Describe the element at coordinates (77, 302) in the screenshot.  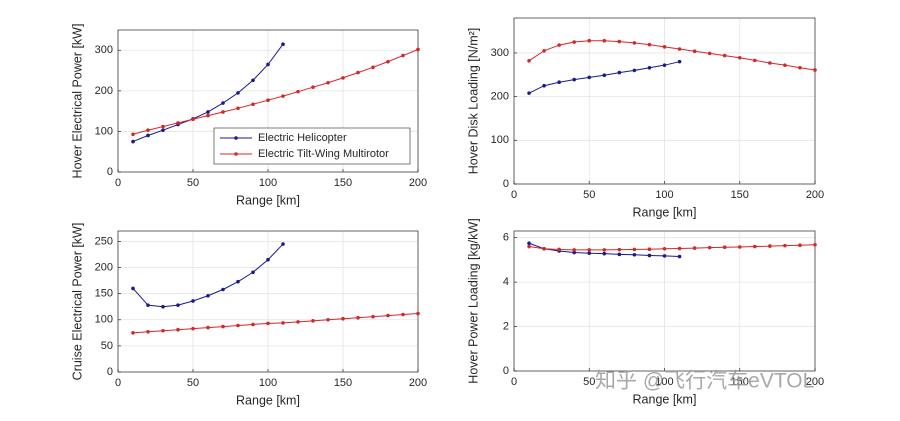
I see `y-axis-label: Cruise Electrical Power [kW]` at that location.